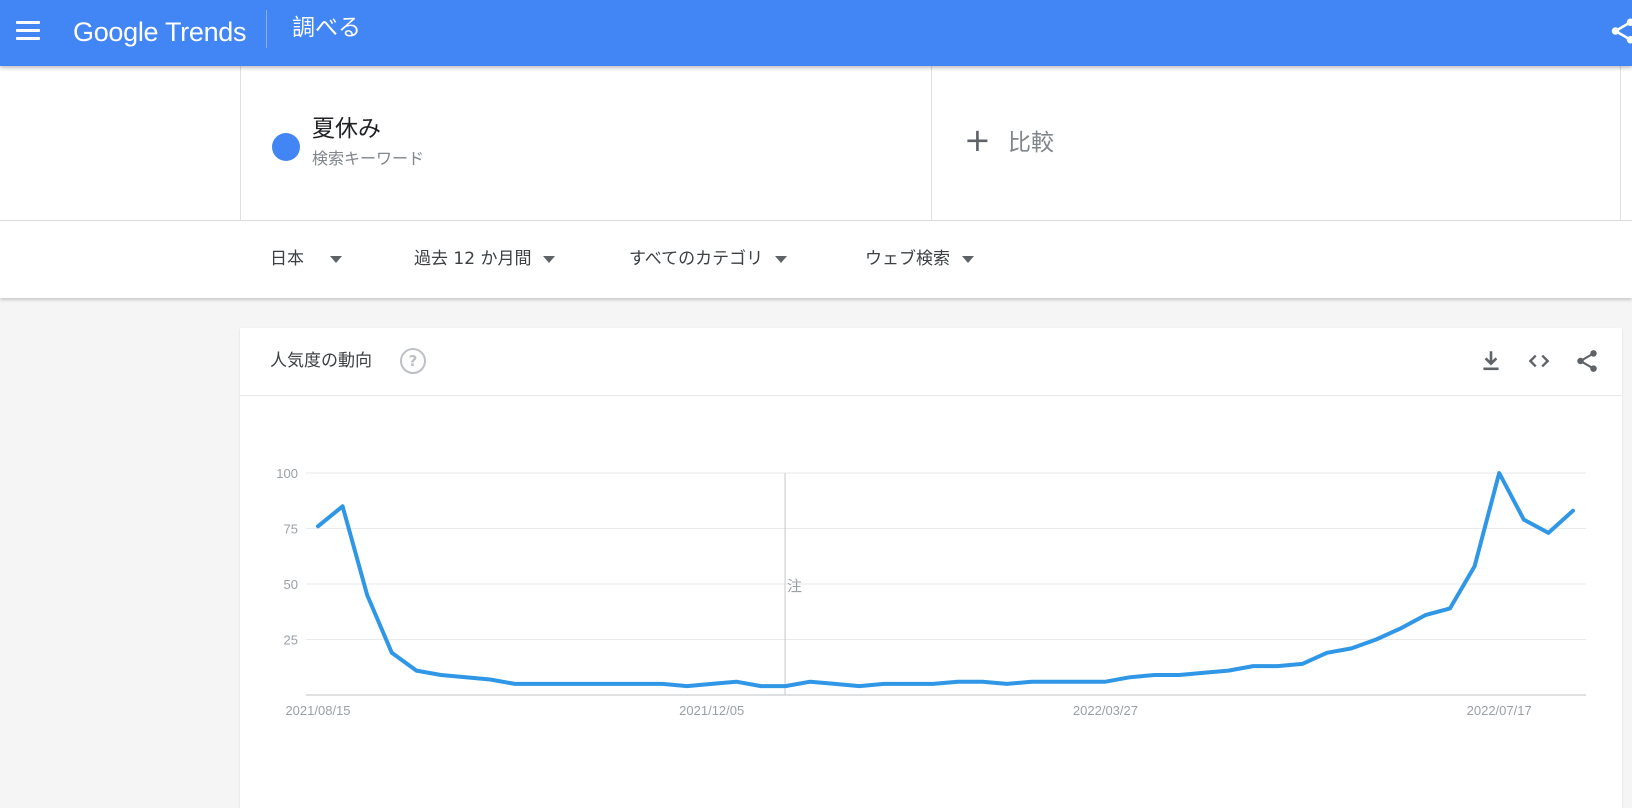 Image resolution: width=1632 pixels, height=808 pixels. What do you see at coordinates (1499, 710) in the screenshot?
I see `x-tick-label: 2022/07/17` at bounding box center [1499, 710].